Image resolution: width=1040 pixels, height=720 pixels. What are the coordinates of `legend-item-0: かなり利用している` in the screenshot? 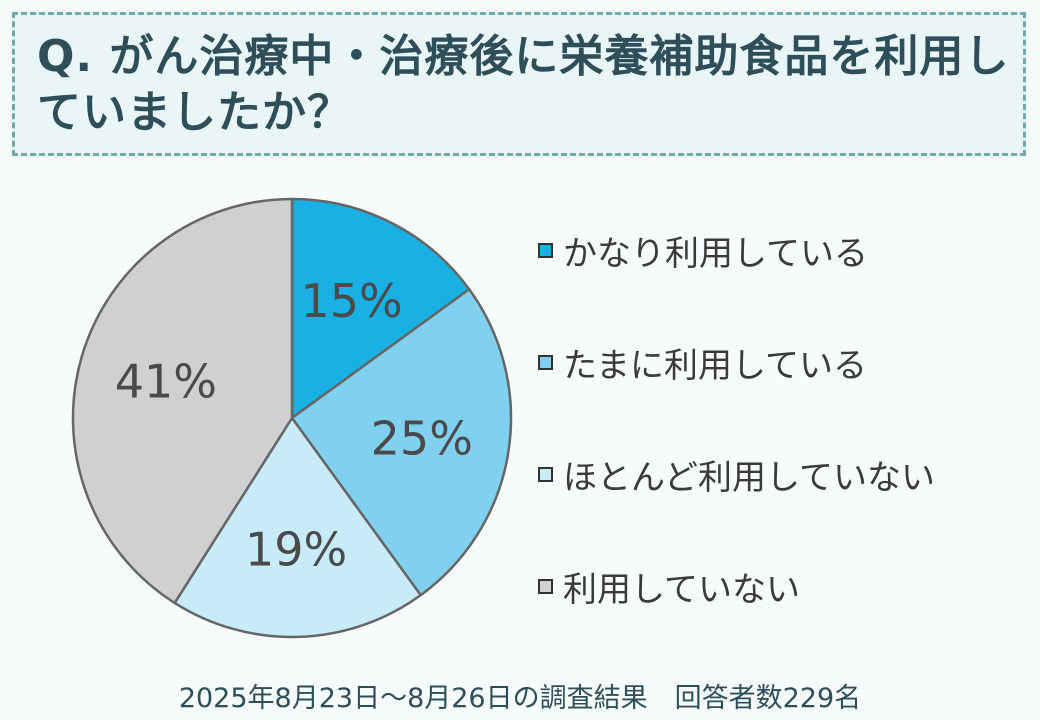 It's located at (703, 250).